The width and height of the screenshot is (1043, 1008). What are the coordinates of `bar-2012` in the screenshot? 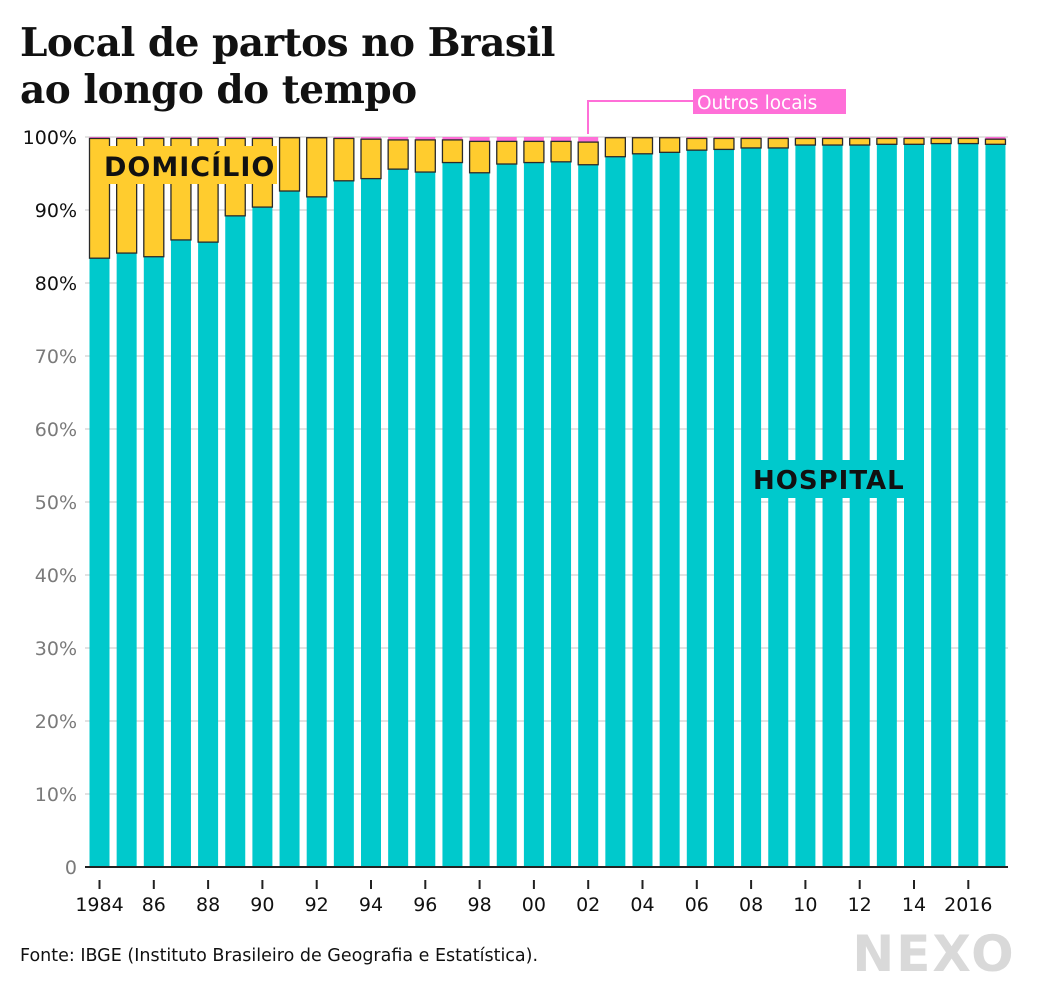 It's located at (860, 502).